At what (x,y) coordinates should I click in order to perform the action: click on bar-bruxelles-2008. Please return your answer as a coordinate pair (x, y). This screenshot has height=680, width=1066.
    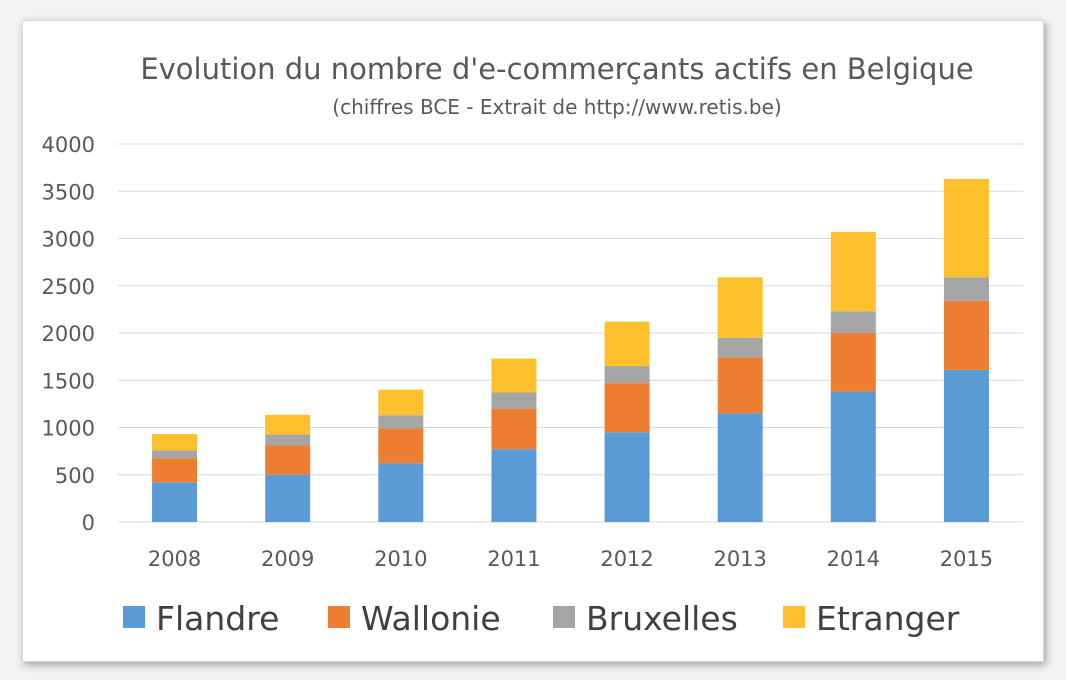
    Looking at the image, I should click on (175, 454).